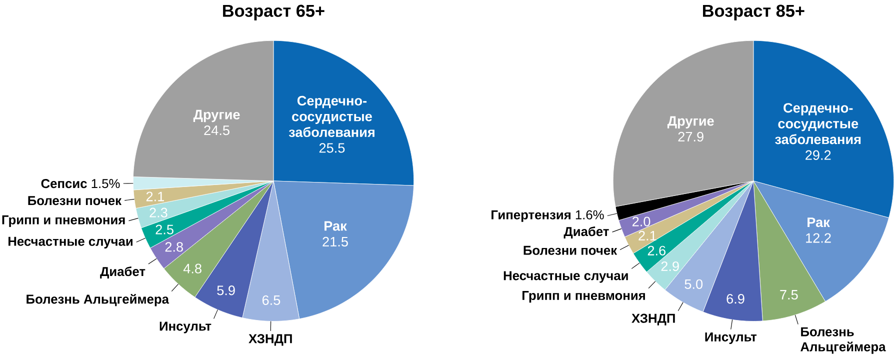 The height and width of the screenshot is (355, 894). What do you see at coordinates (735, 299) in the screenshot?
I see `data-label: 6.9` at bounding box center [735, 299].